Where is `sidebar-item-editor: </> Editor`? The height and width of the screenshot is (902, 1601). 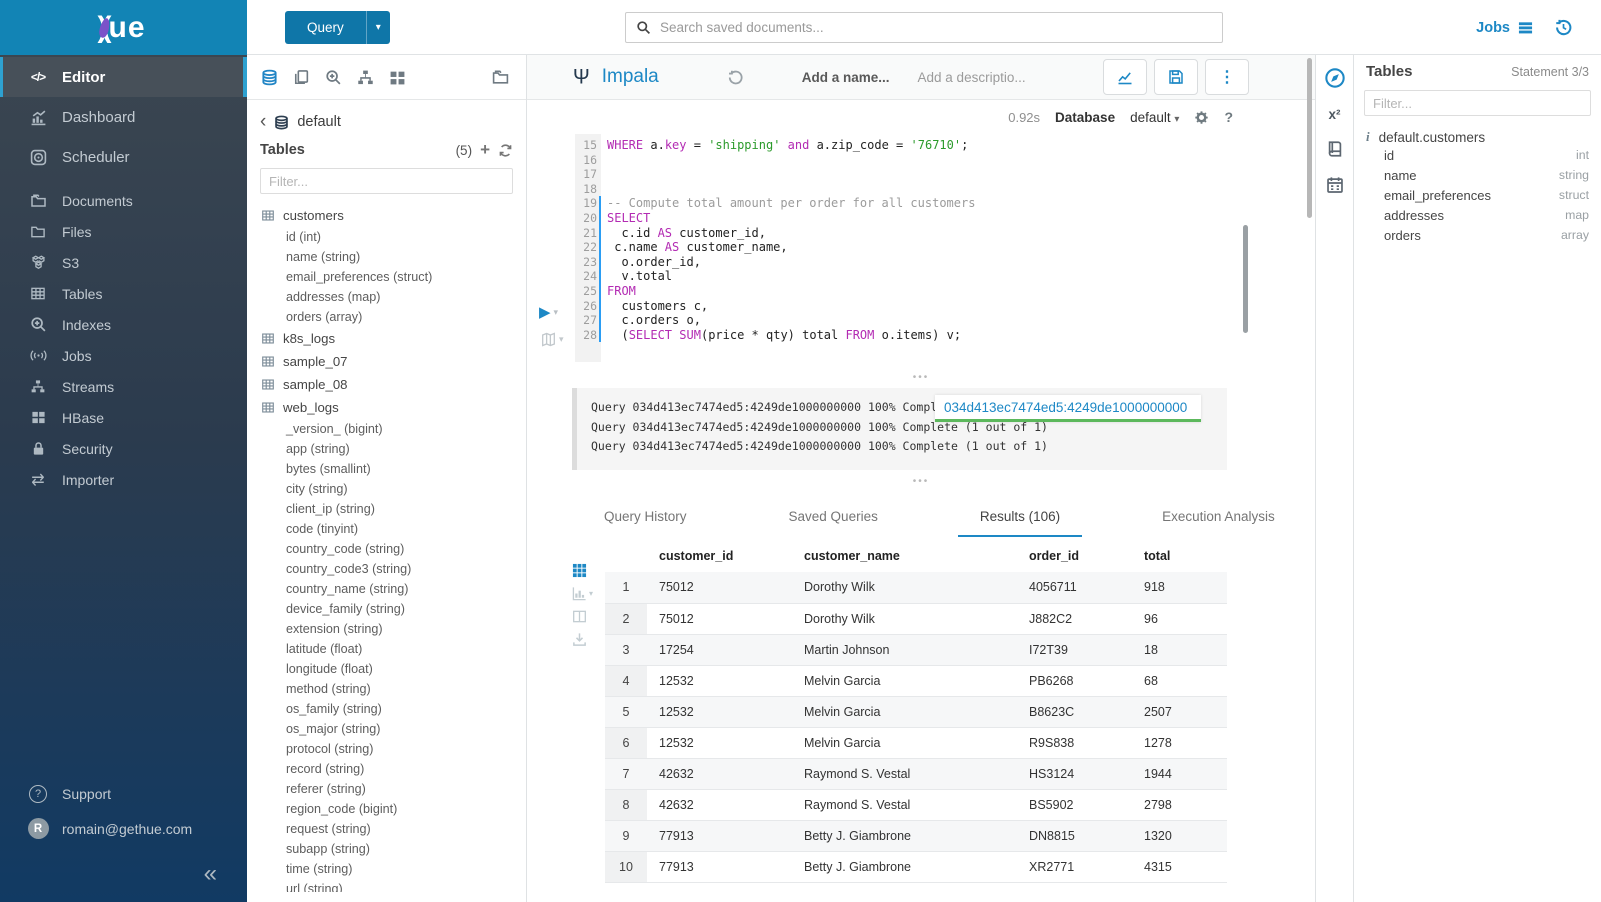 sidebar-item-editor: </> Editor is located at coordinates (123, 77).